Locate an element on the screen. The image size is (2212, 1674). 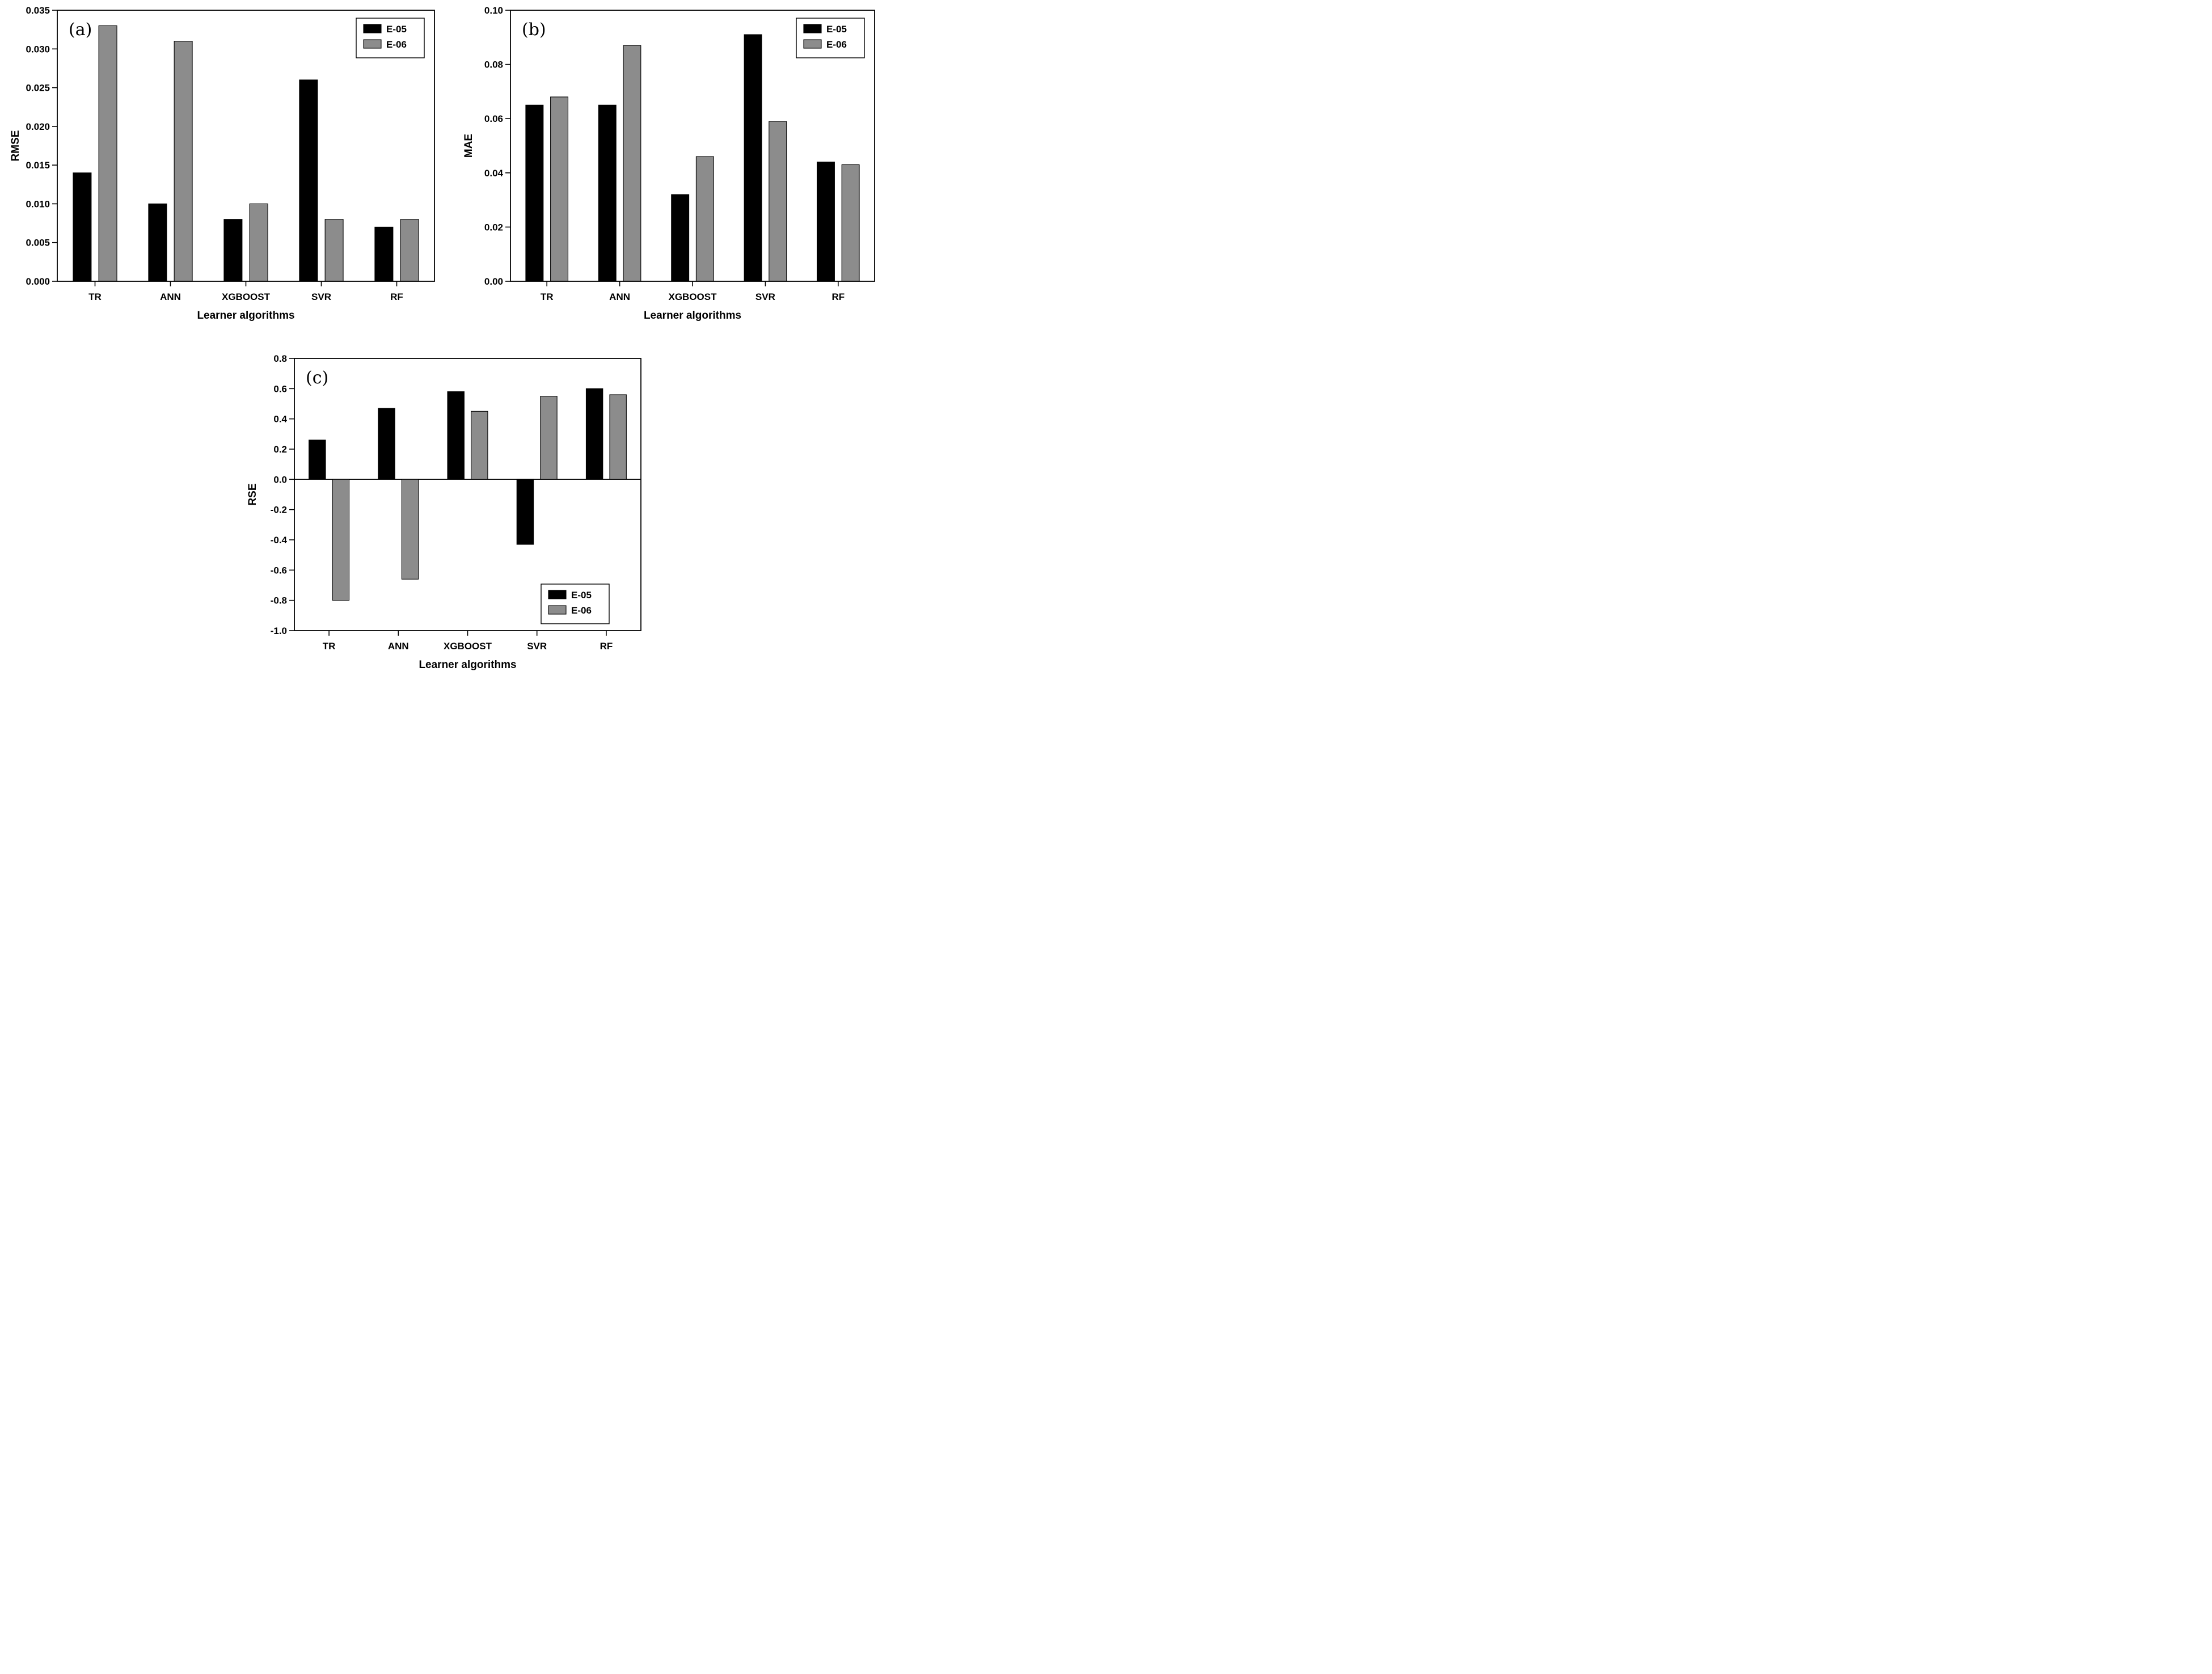
y-tick-label: 0.035 is located at coordinates (38, 10).